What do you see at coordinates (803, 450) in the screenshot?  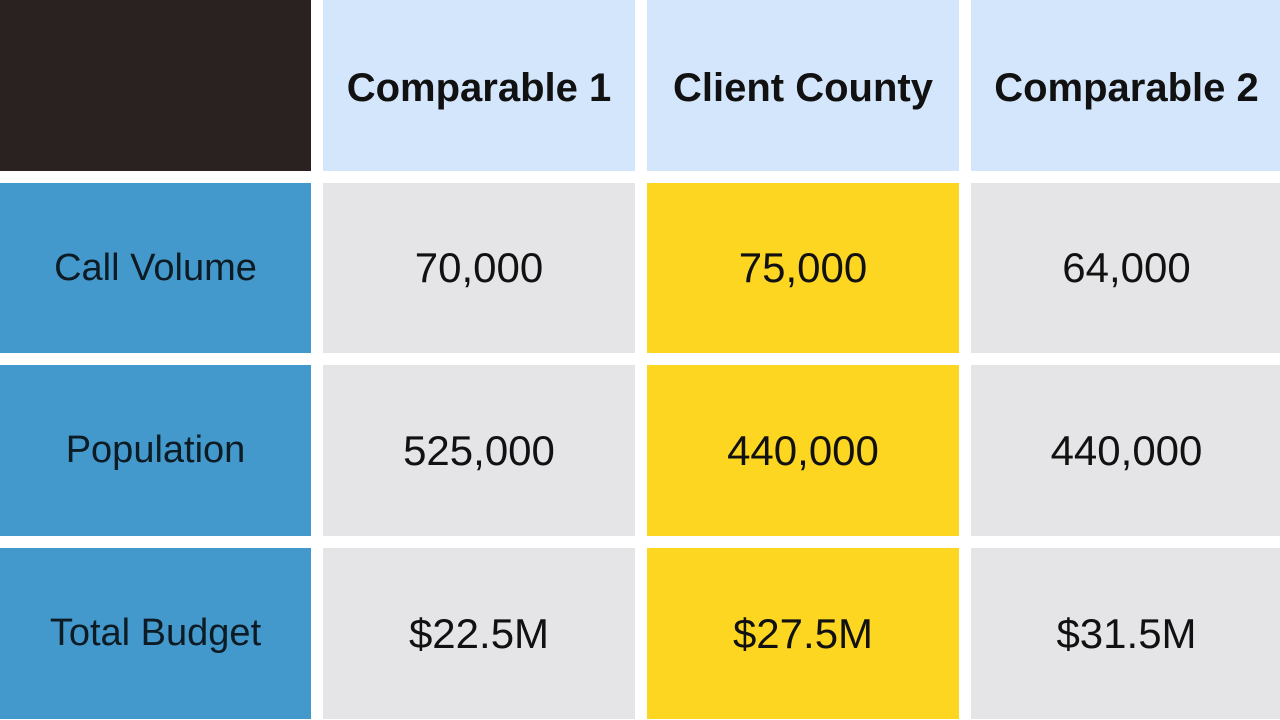 I see `table-cell-highlighted: 440,000` at bounding box center [803, 450].